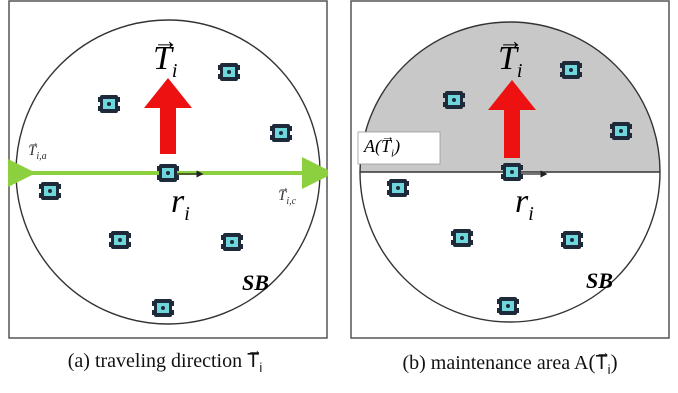  Describe the element at coordinates (287, 194) in the screenshot. I see `right-vector-label: Ti,c` at that location.